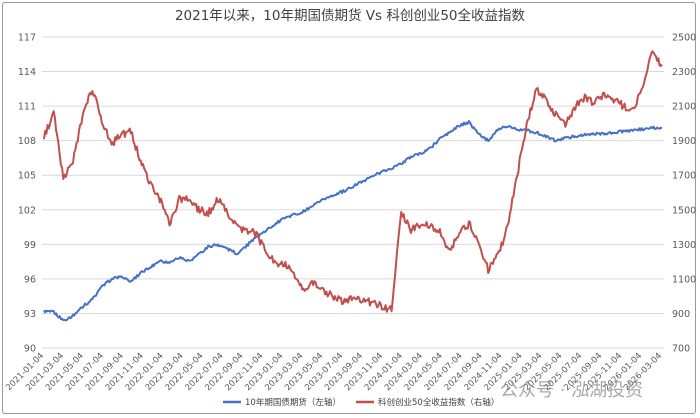 This screenshot has width=700, height=418. What do you see at coordinates (350, 15) in the screenshot?
I see `chart-title: 2021年以来，10年期国债期货 Vs 科创创业50全收益指数` at bounding box center [350, 15].